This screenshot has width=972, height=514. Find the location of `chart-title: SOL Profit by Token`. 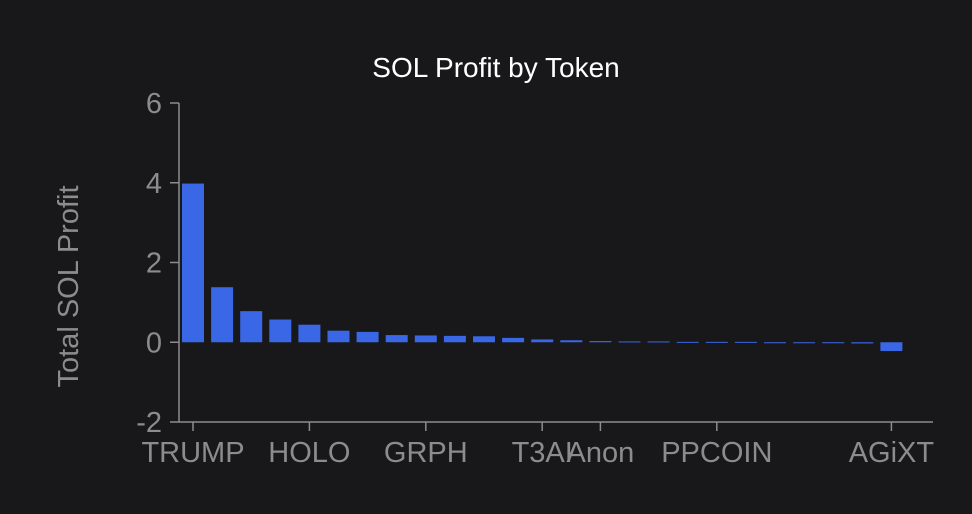

chart-title: SOL Profit by Token is located at coordinates (496, 67).